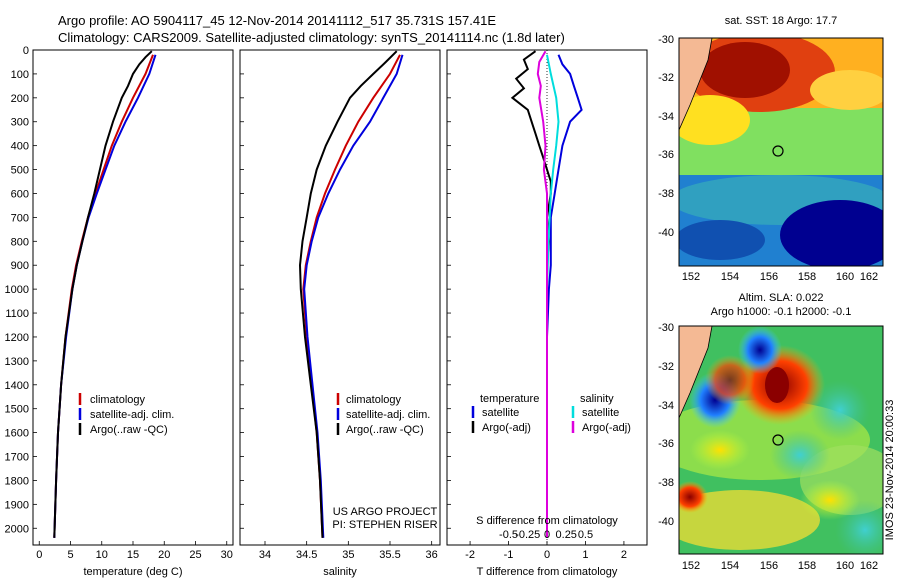 This screenshot has width=900, height=580. Describe the element at coordinates (20, 147) in the screenshot. I see `depth-tick-label: 400` at that location.